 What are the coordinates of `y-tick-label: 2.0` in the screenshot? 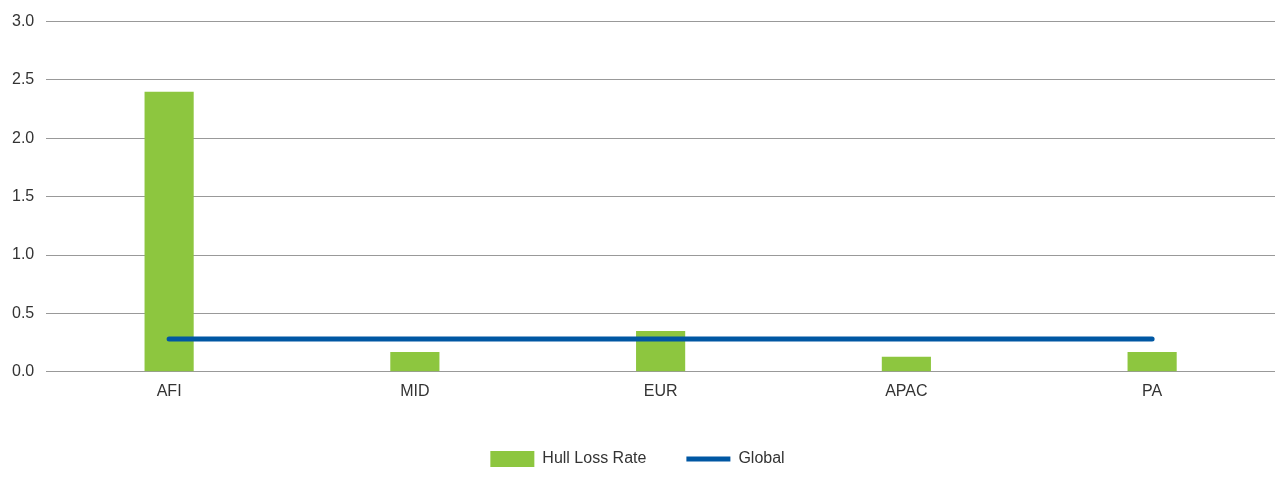 It's located at (23, 137).